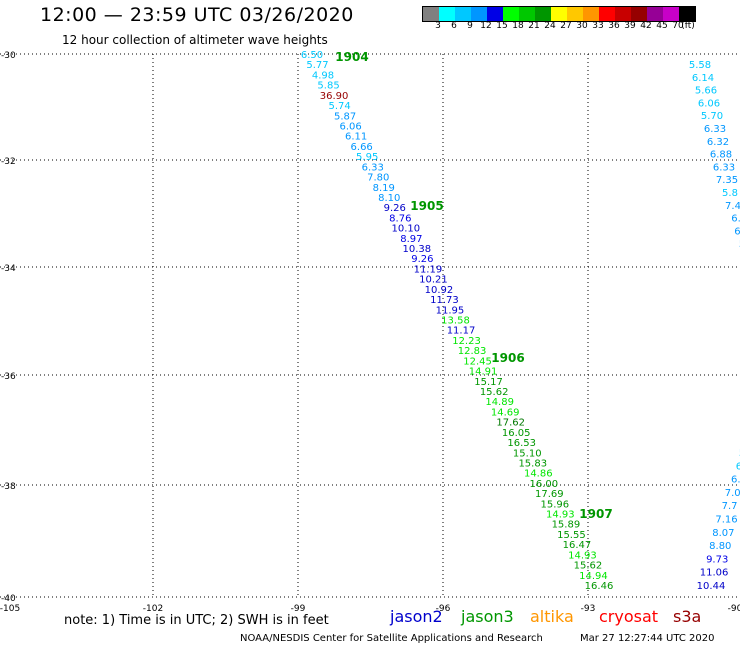 This screenshot has width=740, height=650. What do you see at coordinates (362, 147) in the screenshot?
I see `wave-height-label: 6.66` at bounding box center [362, 147].